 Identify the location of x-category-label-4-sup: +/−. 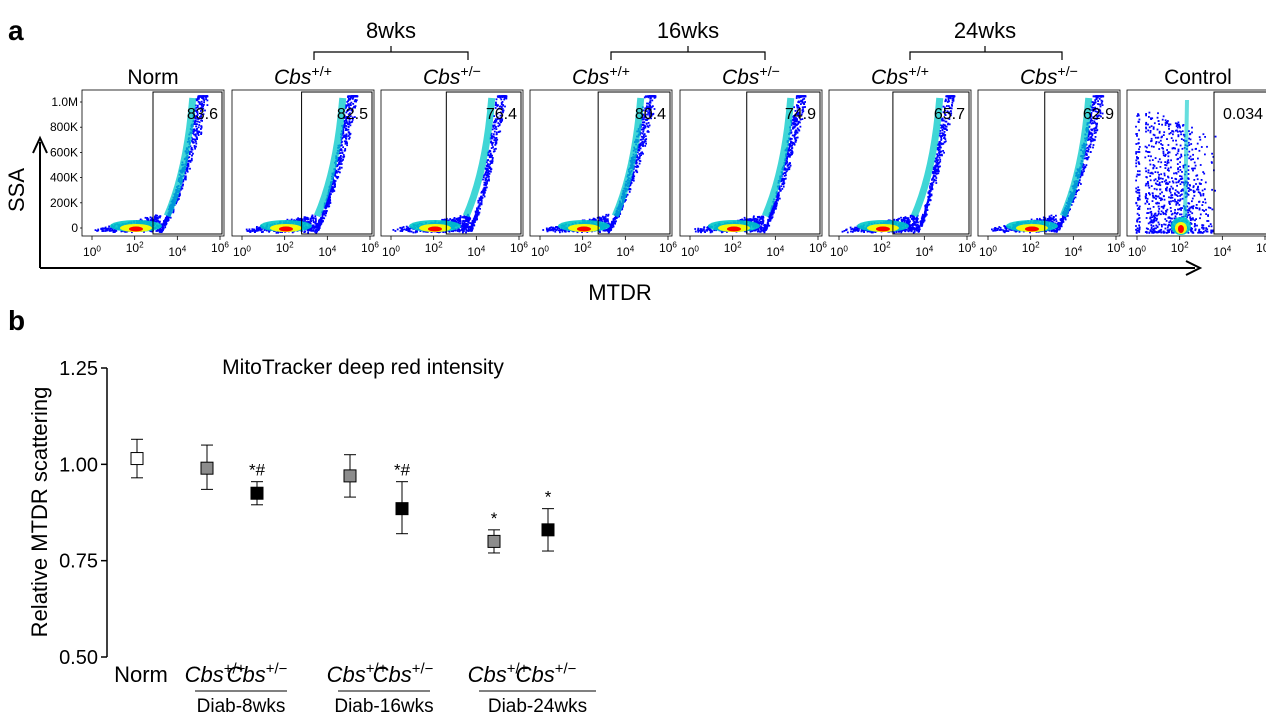
(423, 669).